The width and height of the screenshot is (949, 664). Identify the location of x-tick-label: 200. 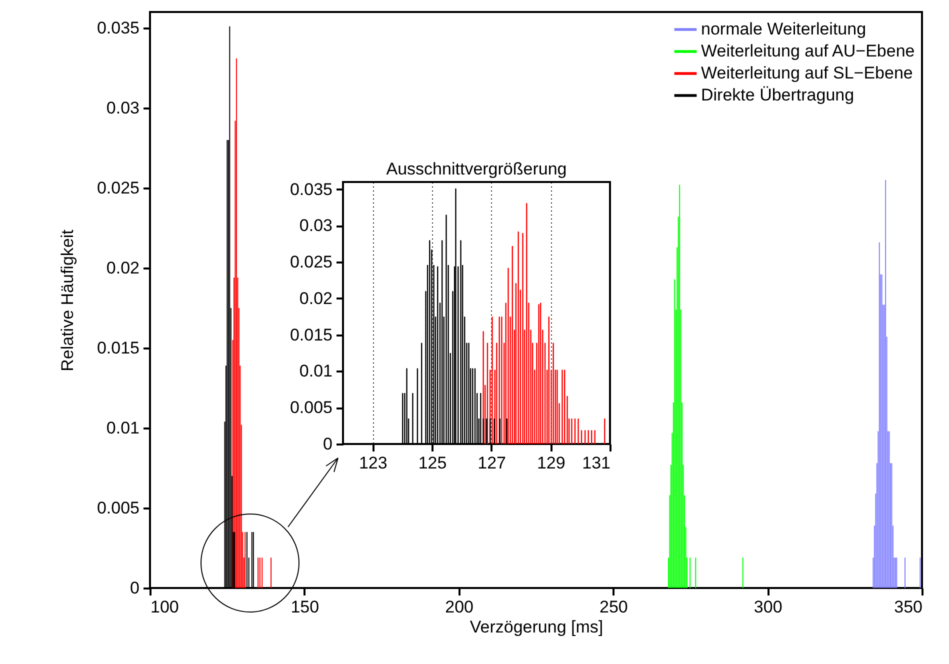
(459, 607).